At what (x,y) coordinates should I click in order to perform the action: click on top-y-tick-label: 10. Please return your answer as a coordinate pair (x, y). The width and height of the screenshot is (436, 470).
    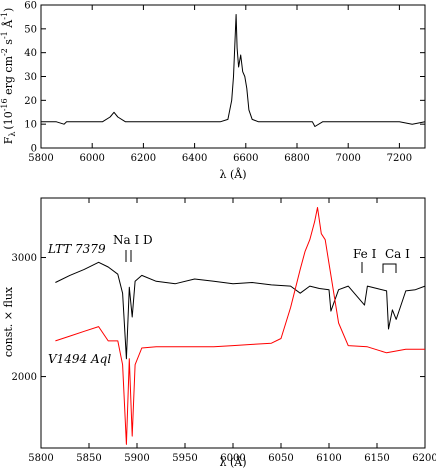
    Looking at the image, I should click on (30, 125).